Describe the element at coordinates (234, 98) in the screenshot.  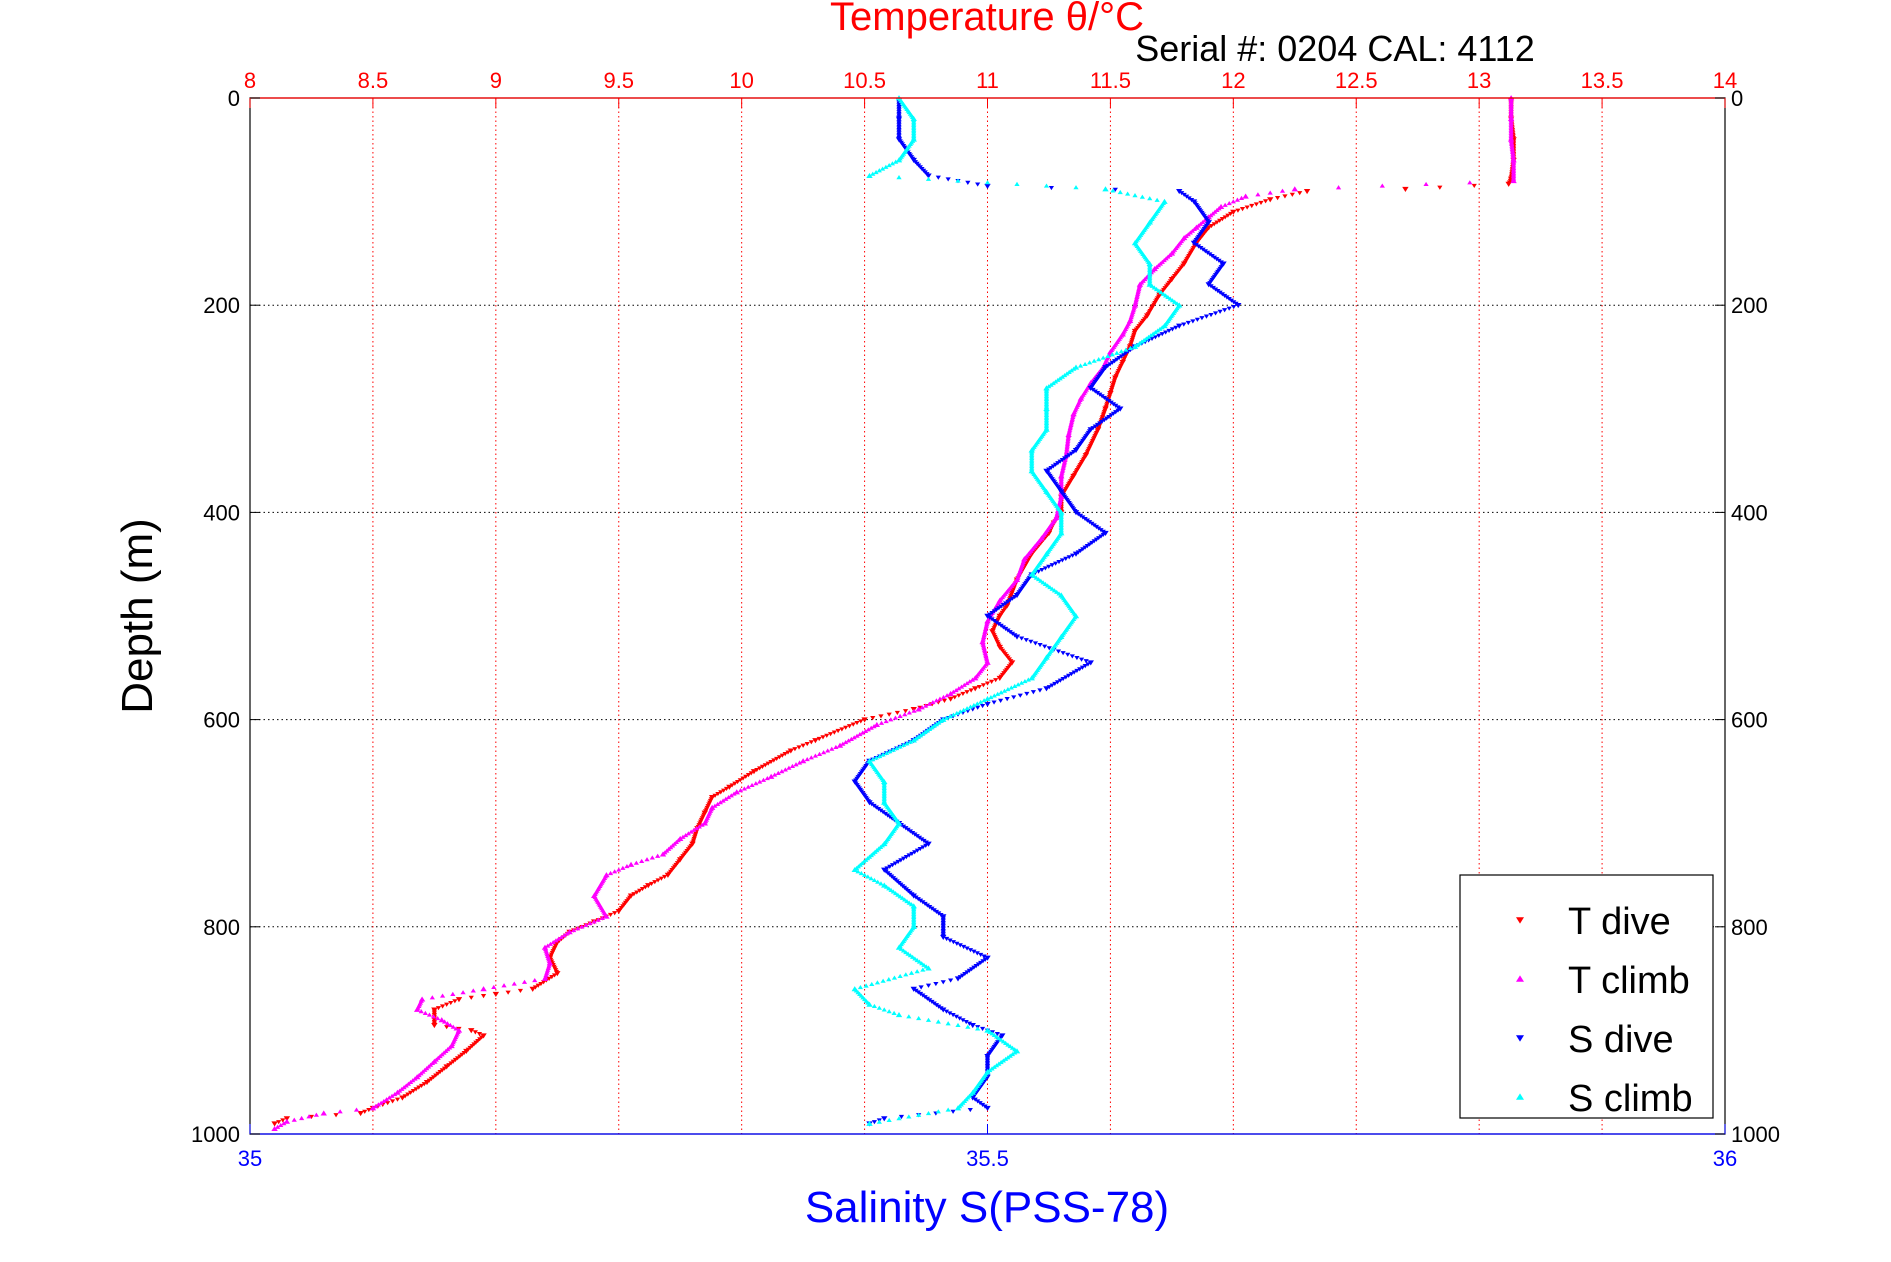
I see `depth-tick-label-left: 0` at that location.